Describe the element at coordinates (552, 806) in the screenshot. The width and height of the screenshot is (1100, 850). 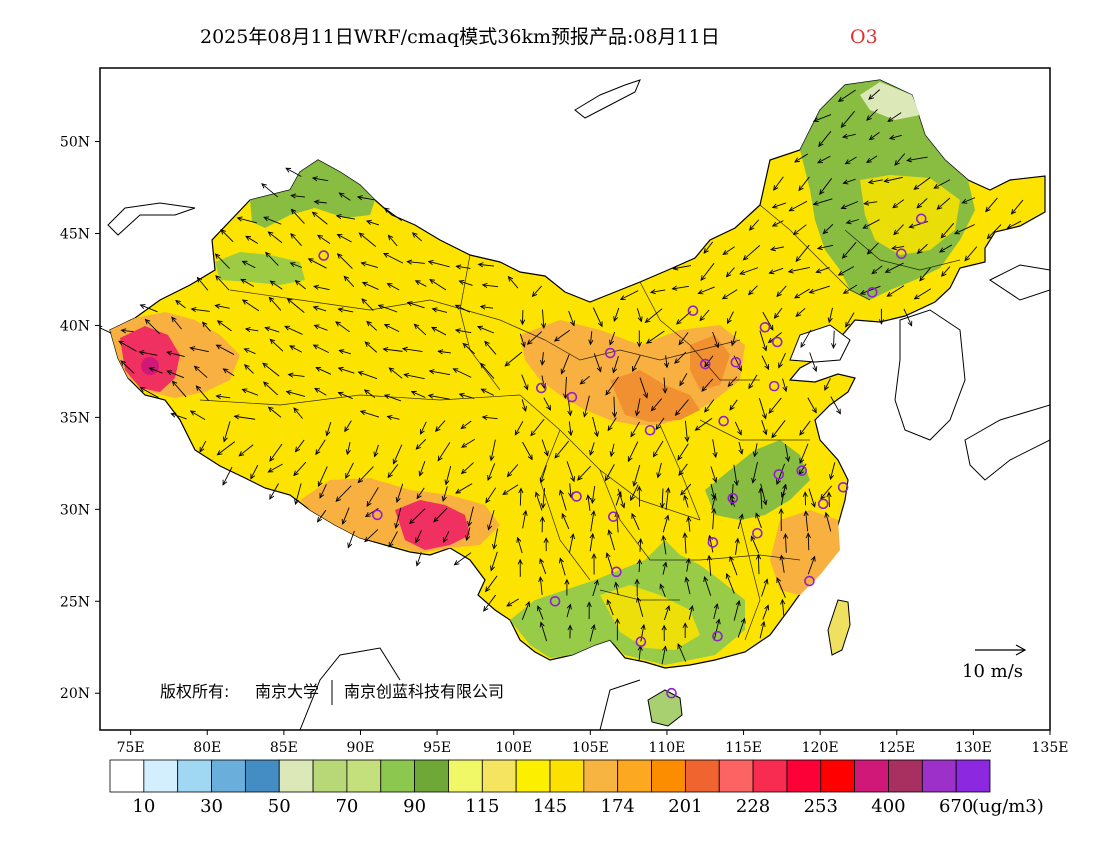
I see `color-legend-labels: 10 30 50 70 90 115 145 174 201 228 253 400 670` at that location.